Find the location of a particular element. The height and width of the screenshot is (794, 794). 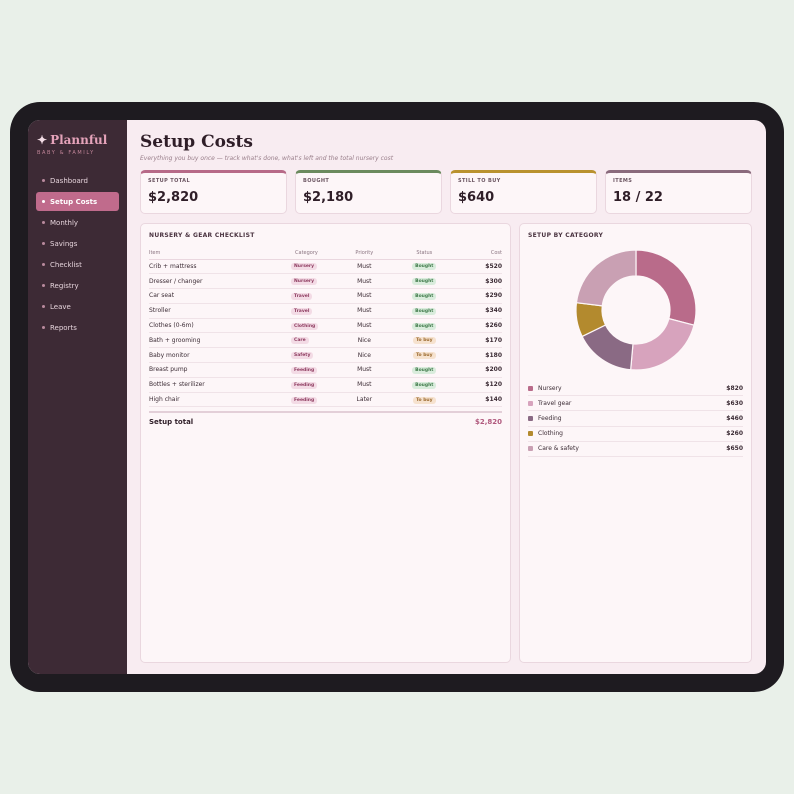

sidebar-item-reports: Reports is located at coordinates (77, 327).